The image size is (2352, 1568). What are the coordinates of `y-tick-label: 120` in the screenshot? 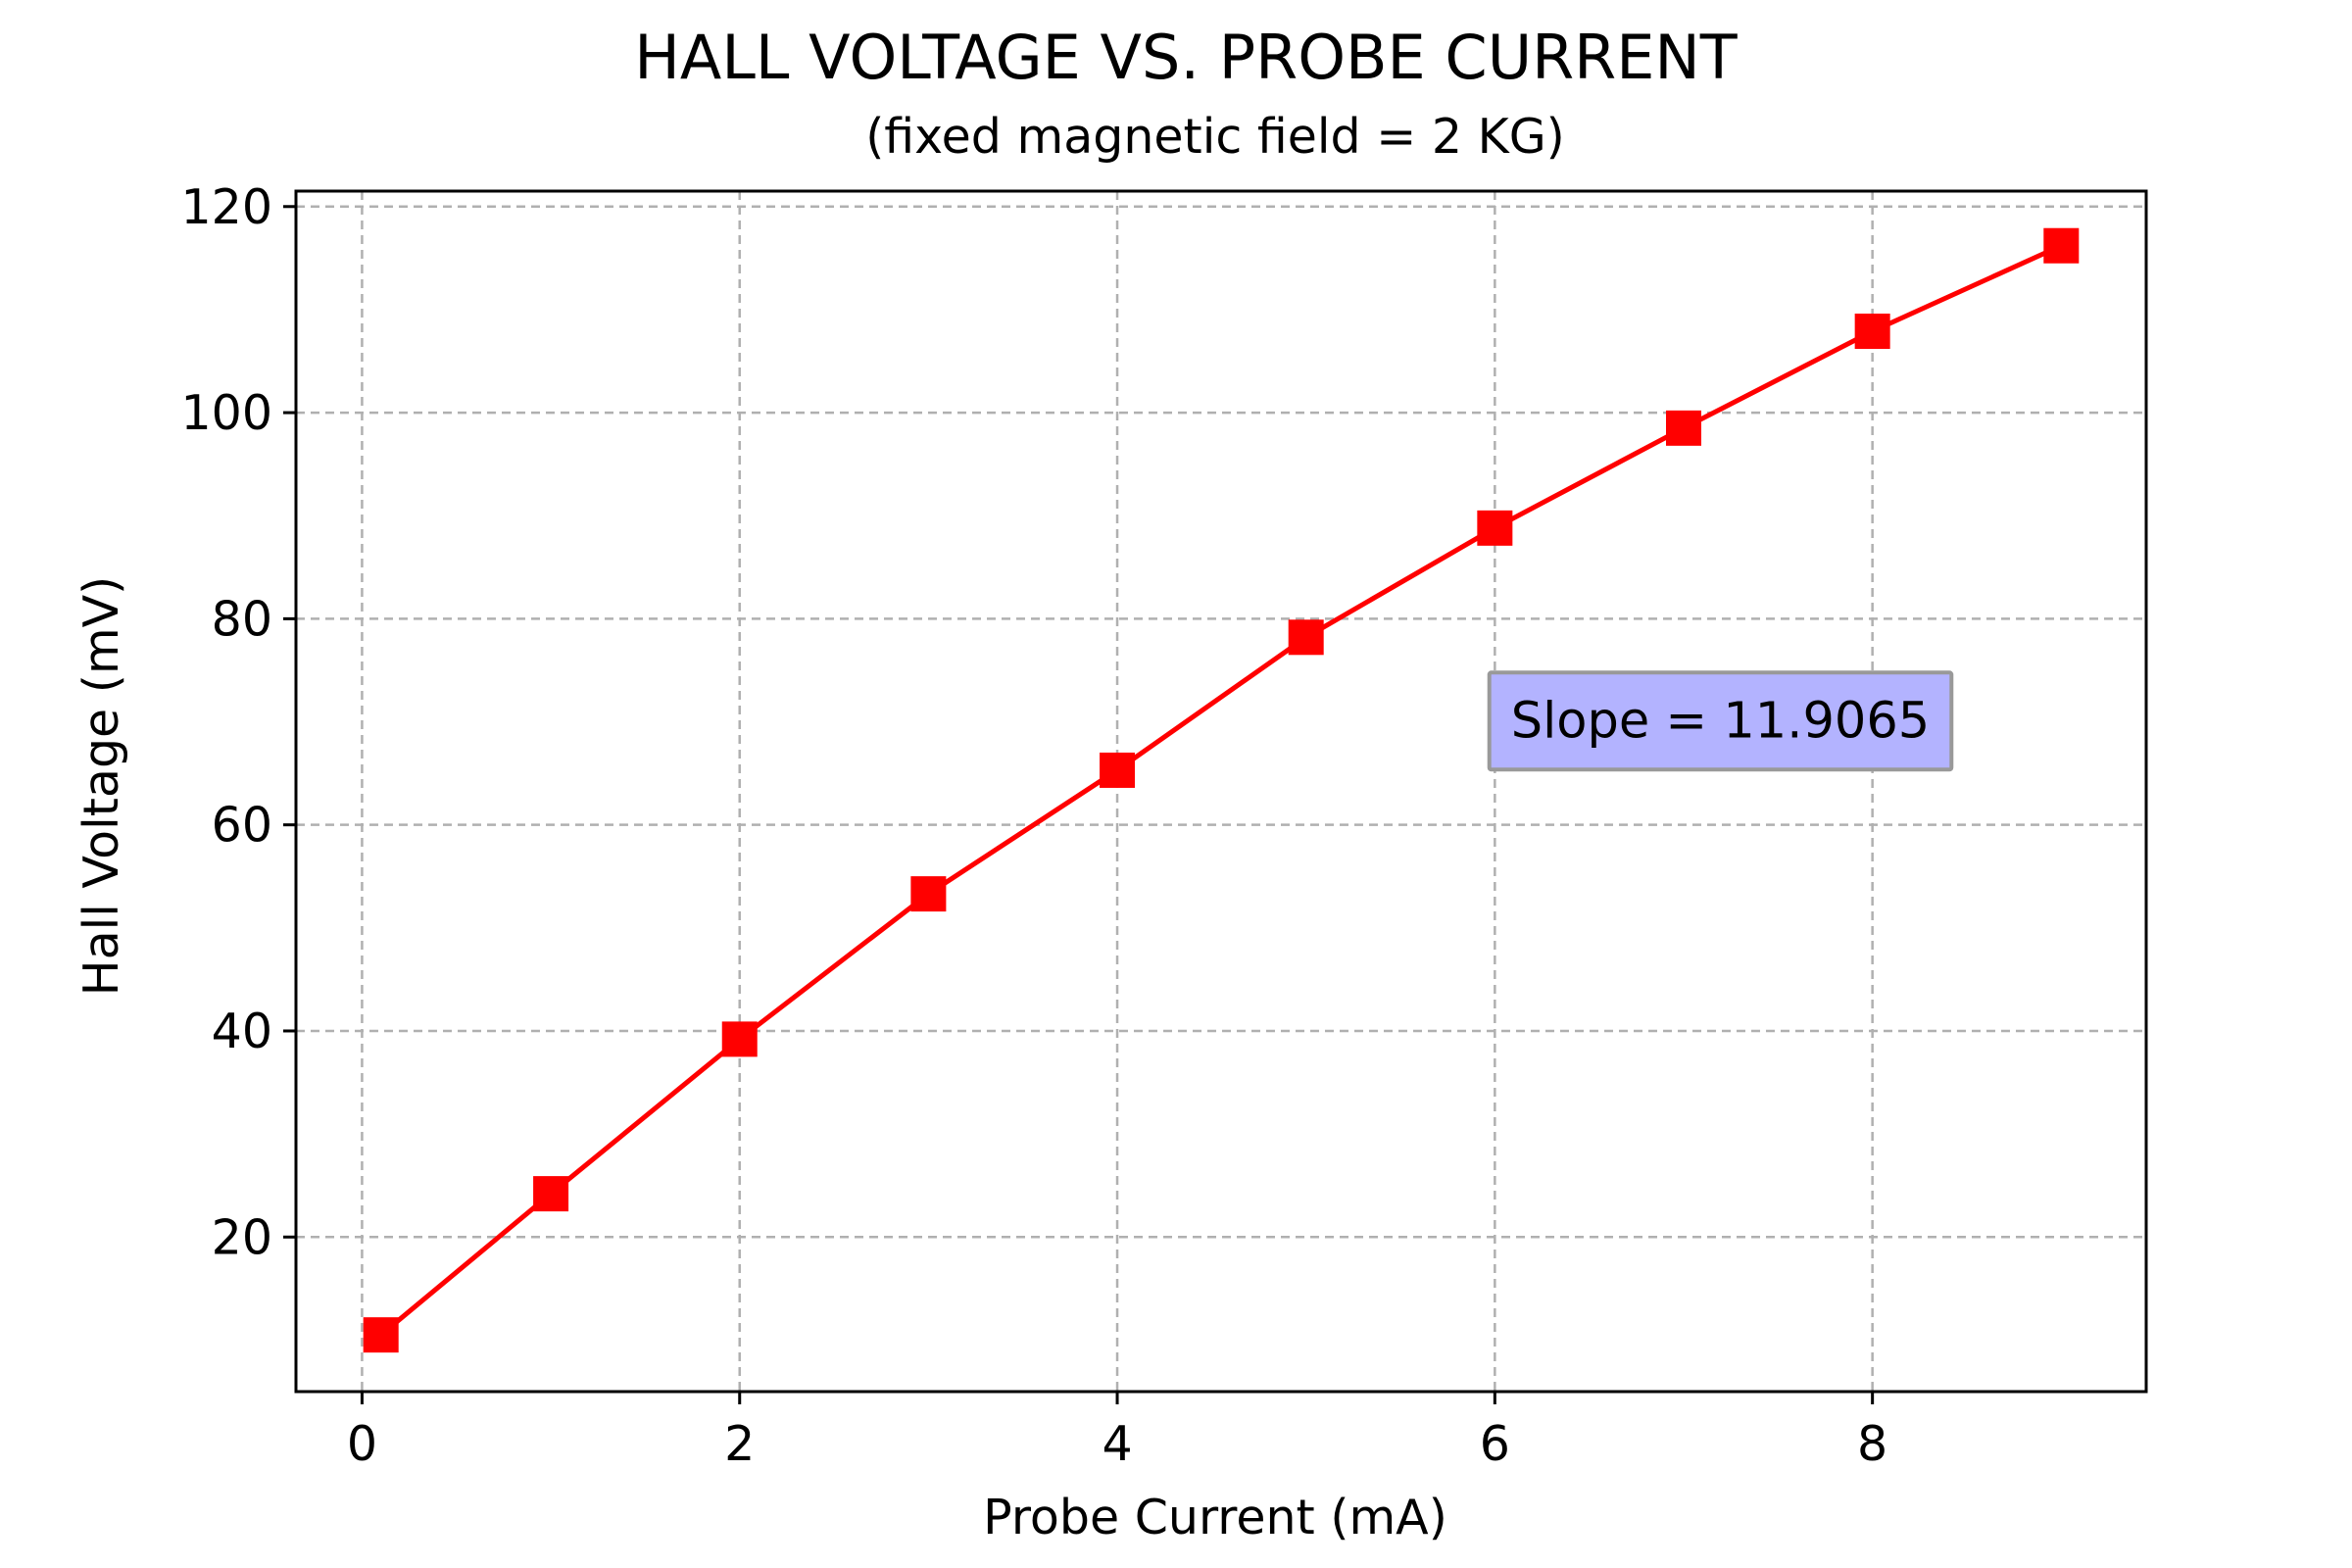 It's located at (226, 207).